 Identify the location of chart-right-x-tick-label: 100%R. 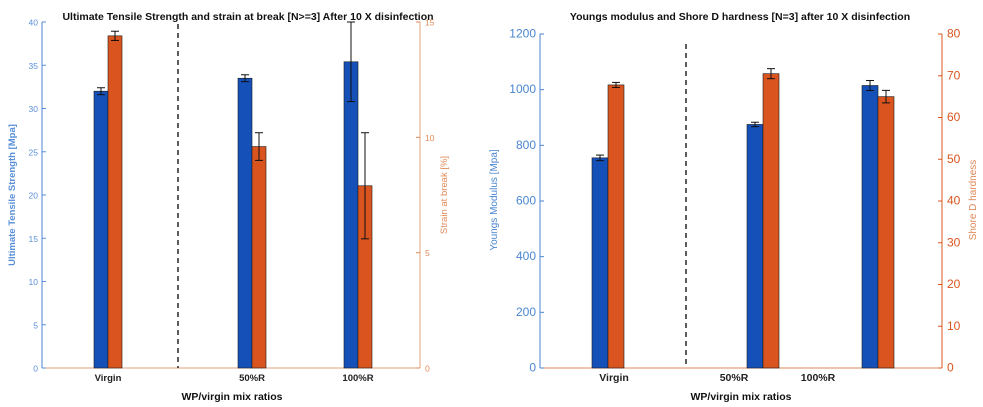
(818, 378).